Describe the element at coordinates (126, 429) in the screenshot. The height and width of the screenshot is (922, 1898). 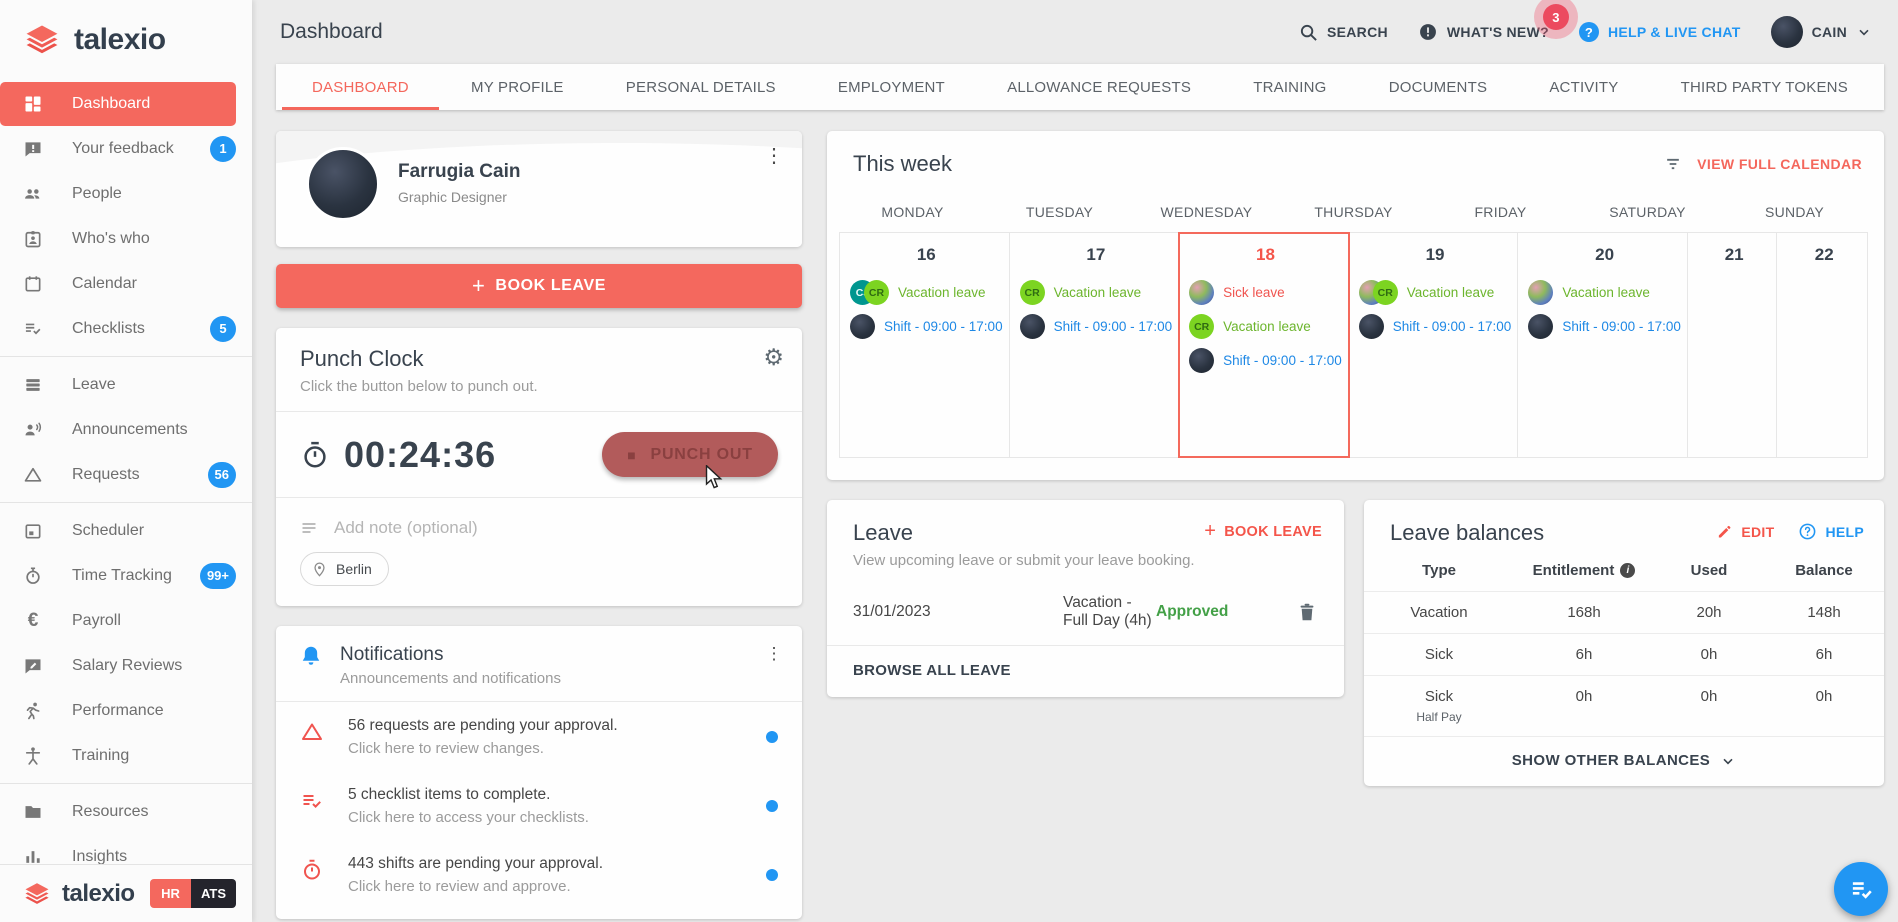
I see `sidebar-item-announcements: Announcements` at that location.